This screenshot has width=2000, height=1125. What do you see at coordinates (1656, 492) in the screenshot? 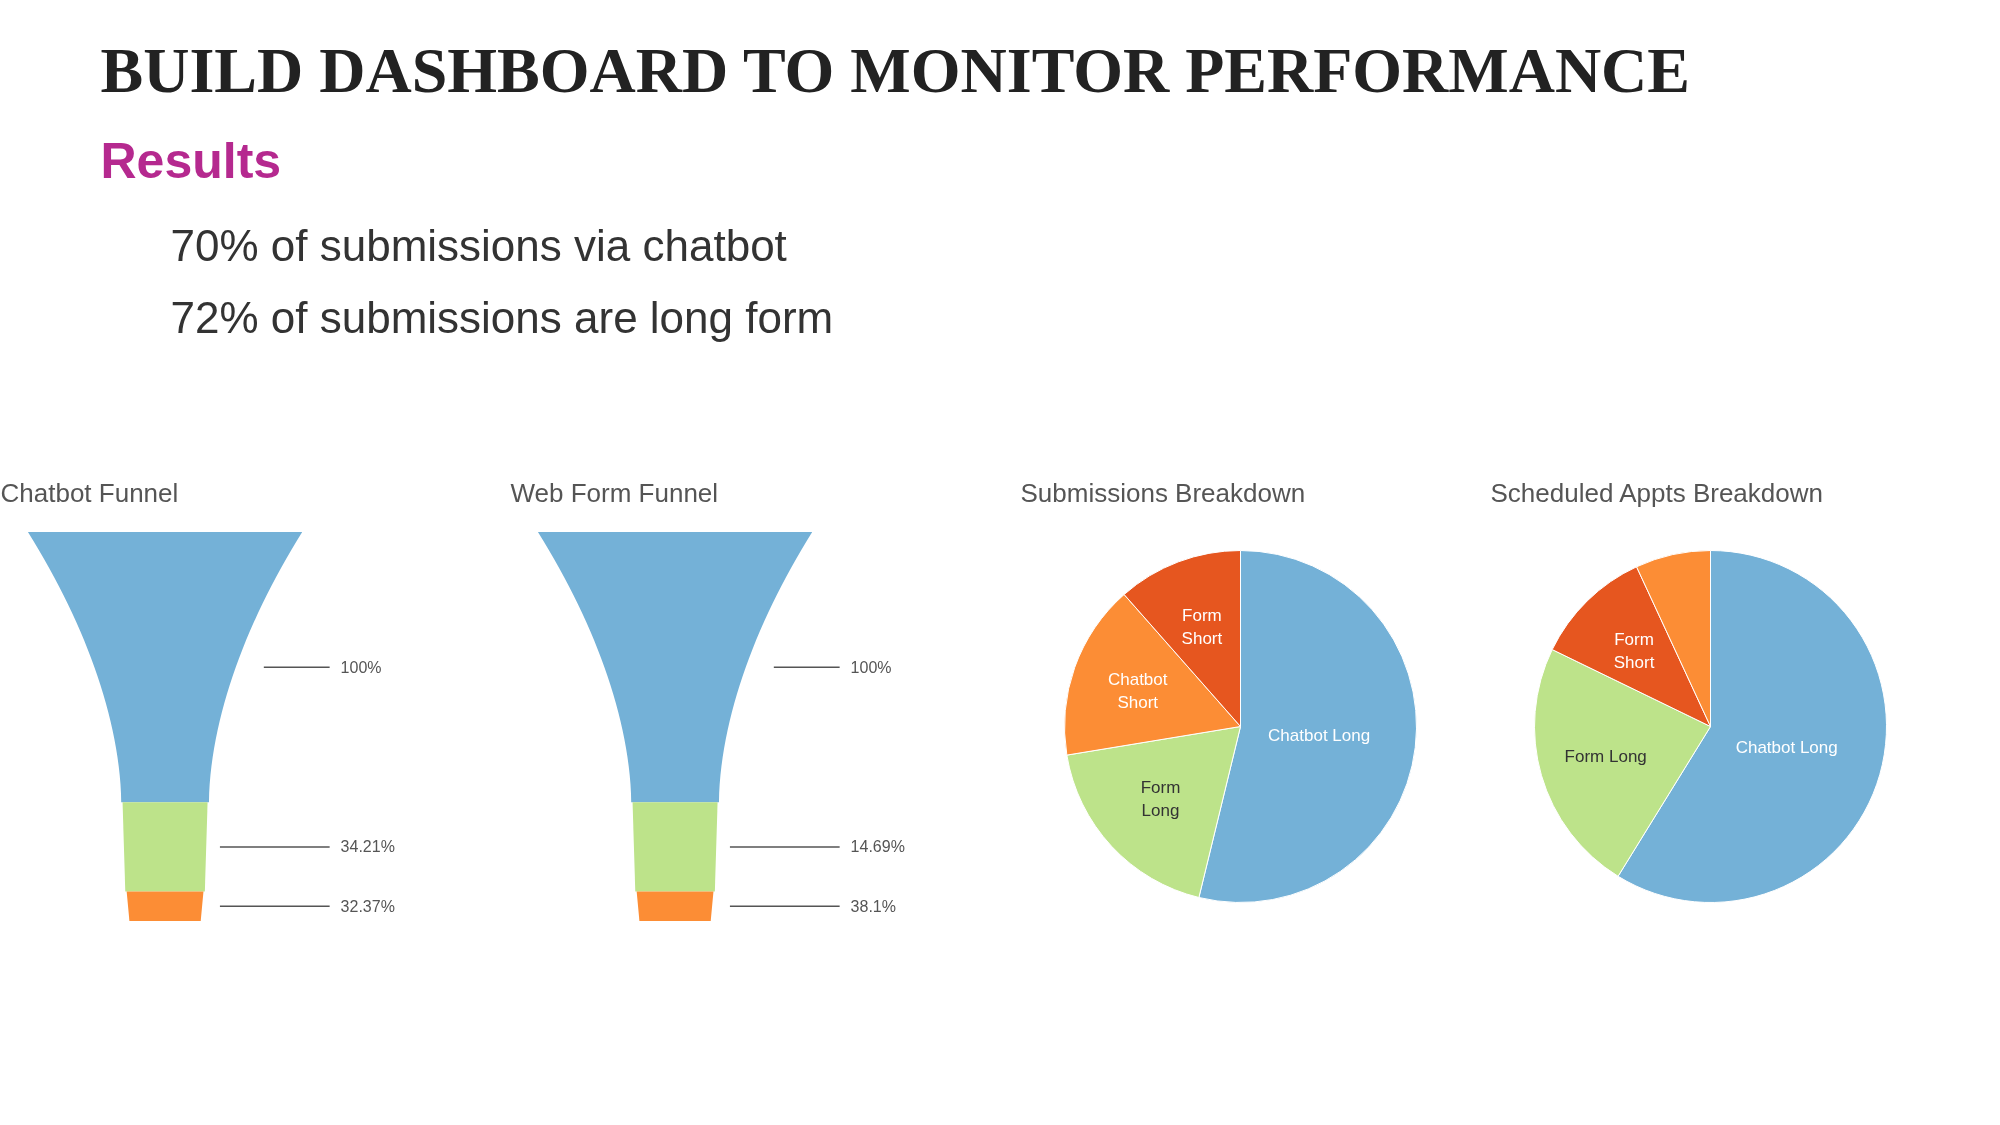
I see `chart-title: Scheduled Appts Breakdown` at bounding box center [1656, 492].